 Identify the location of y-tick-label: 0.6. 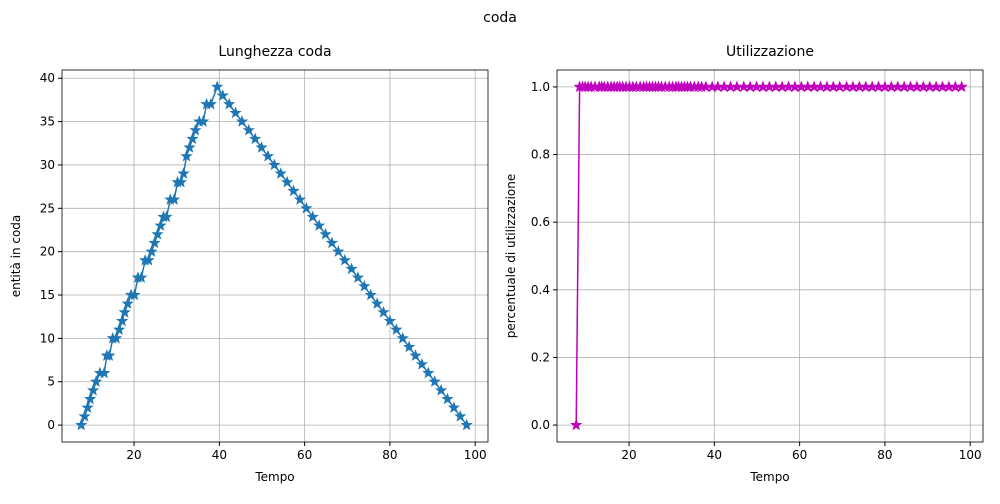
(540, 222).